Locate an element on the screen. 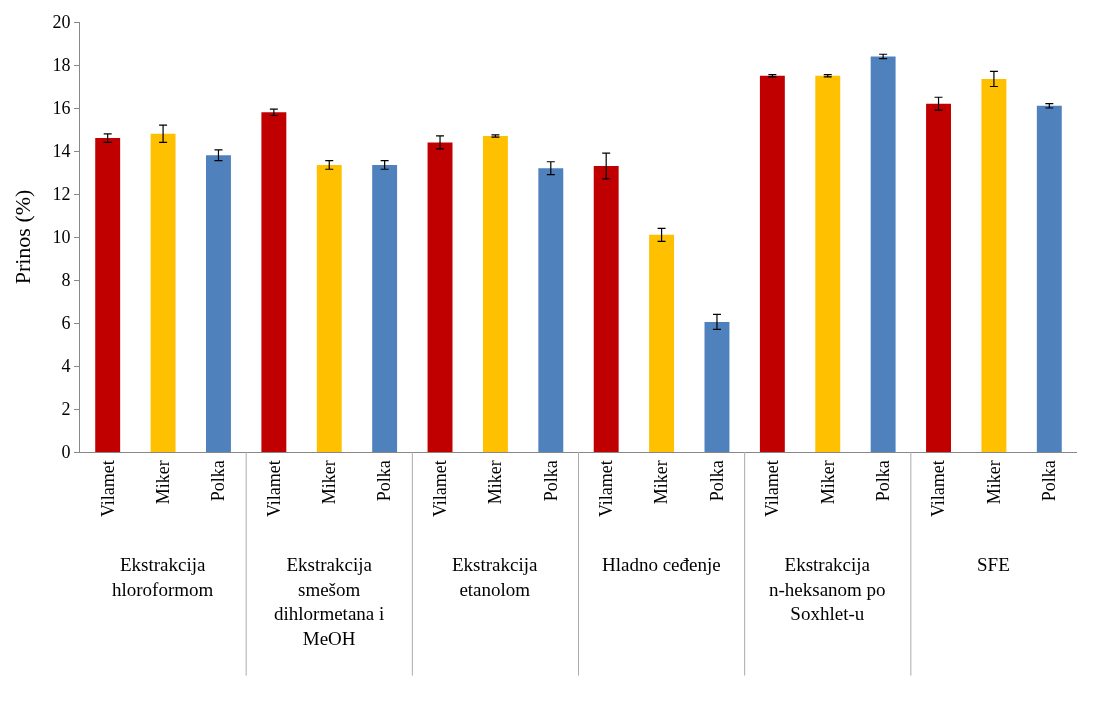  y-tick-label: 12 is located at coordinates (61, 194).